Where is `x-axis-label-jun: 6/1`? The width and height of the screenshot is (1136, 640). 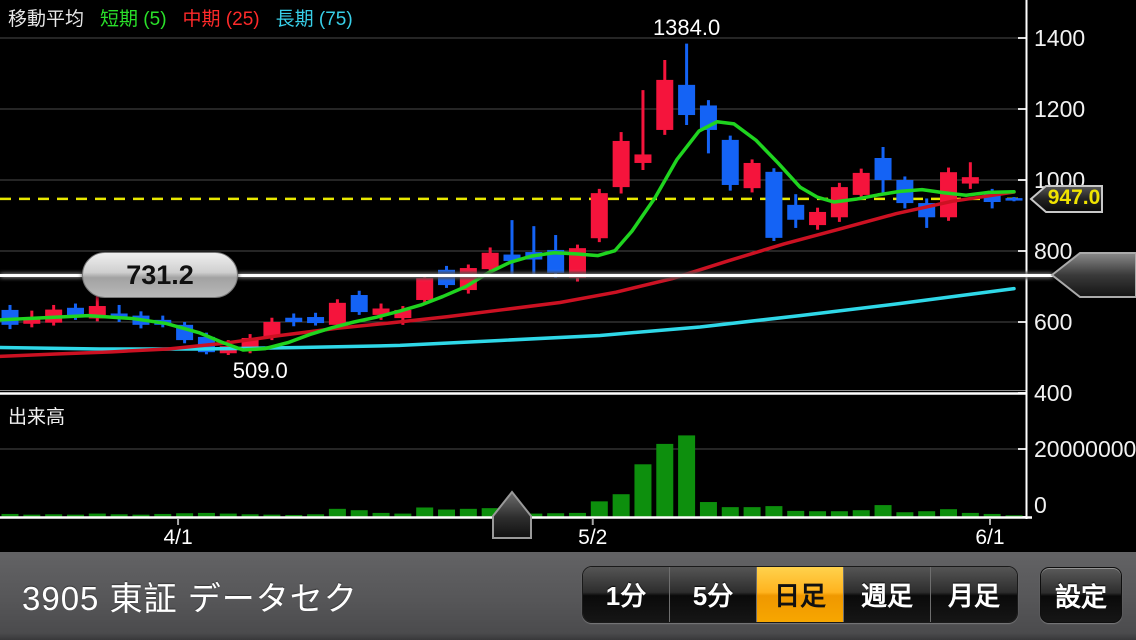 x-axis-label-jun: 6/1 is located at coordinates (990, 537).